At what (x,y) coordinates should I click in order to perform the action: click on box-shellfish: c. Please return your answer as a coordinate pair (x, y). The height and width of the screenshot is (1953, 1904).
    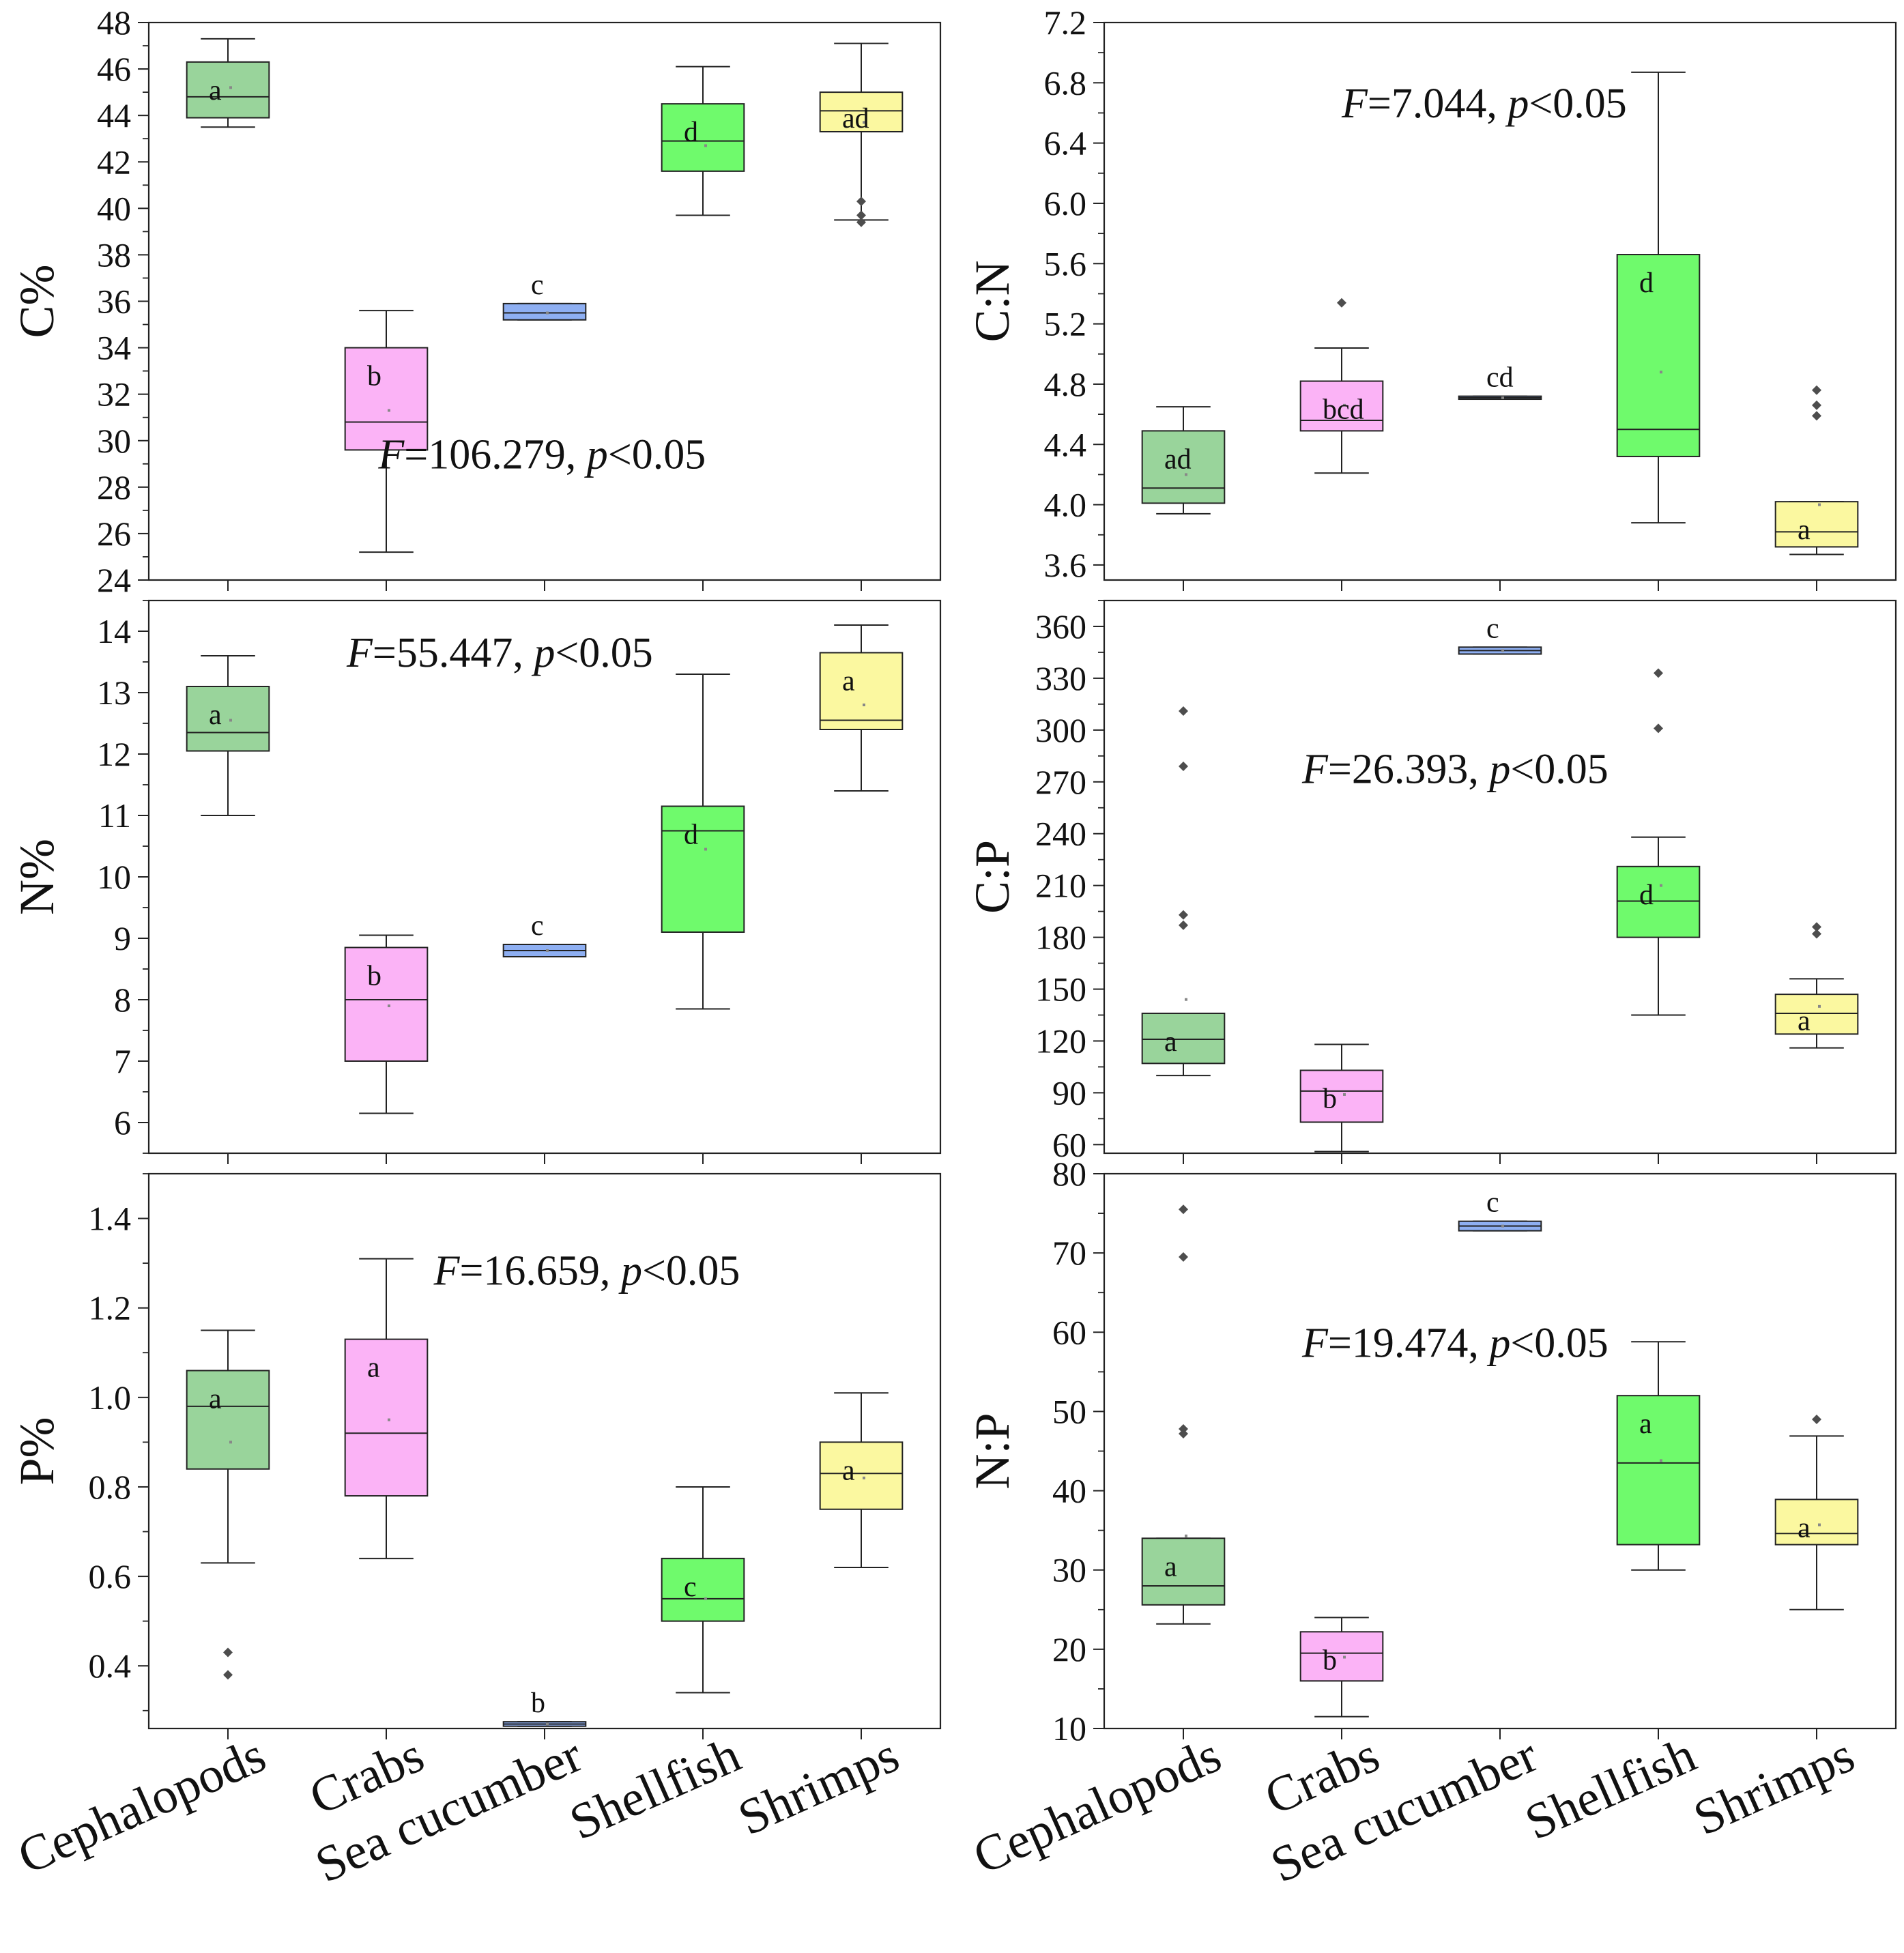
    Looking at the image, I should click on (703, 1590).